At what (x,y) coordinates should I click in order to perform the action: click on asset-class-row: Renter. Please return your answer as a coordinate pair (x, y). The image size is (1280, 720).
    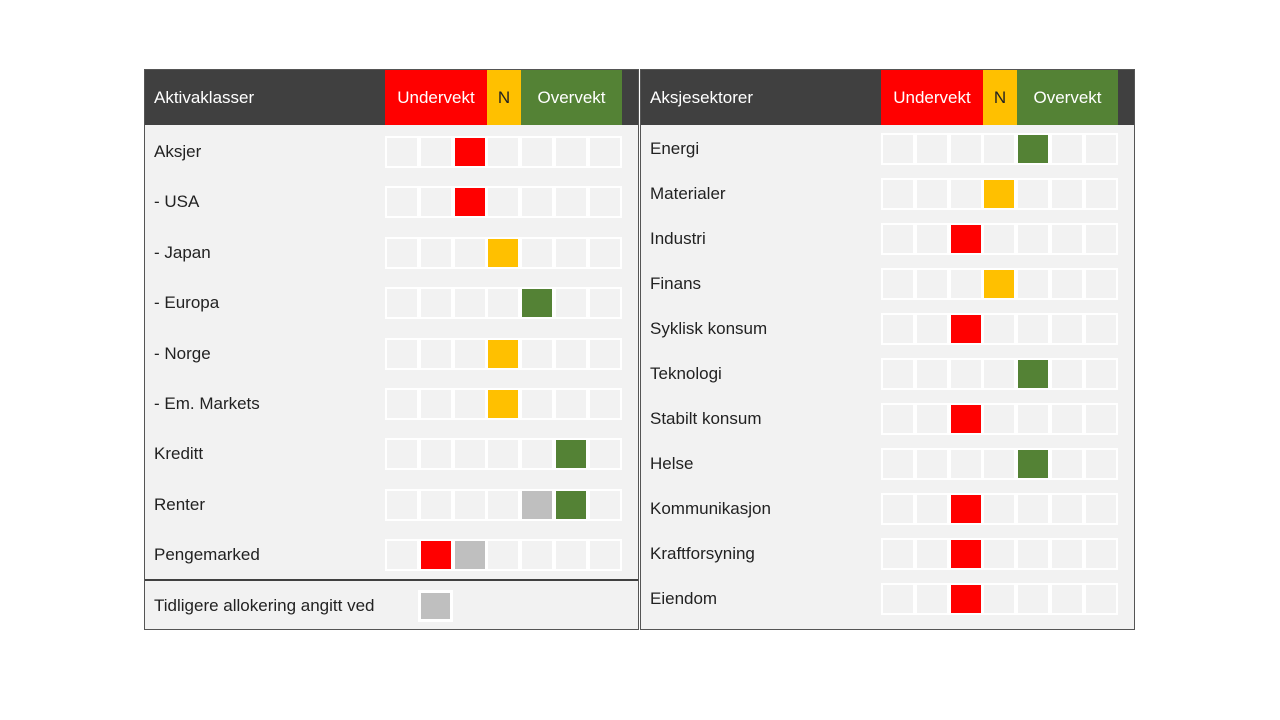
    Looking at the image, I should click on (391, 505).